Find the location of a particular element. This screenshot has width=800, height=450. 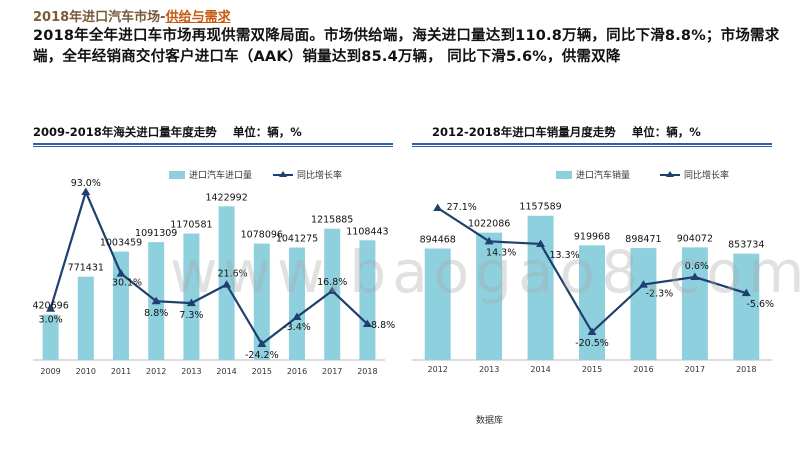

x-tick-label-2010: 2010 is located at coordinates (86, 371).